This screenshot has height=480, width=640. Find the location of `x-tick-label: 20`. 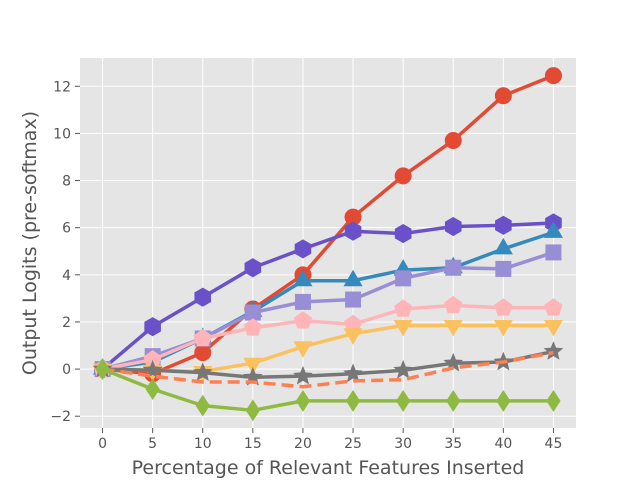

x-tick-label: 20 is located at coordinates (303, 444).